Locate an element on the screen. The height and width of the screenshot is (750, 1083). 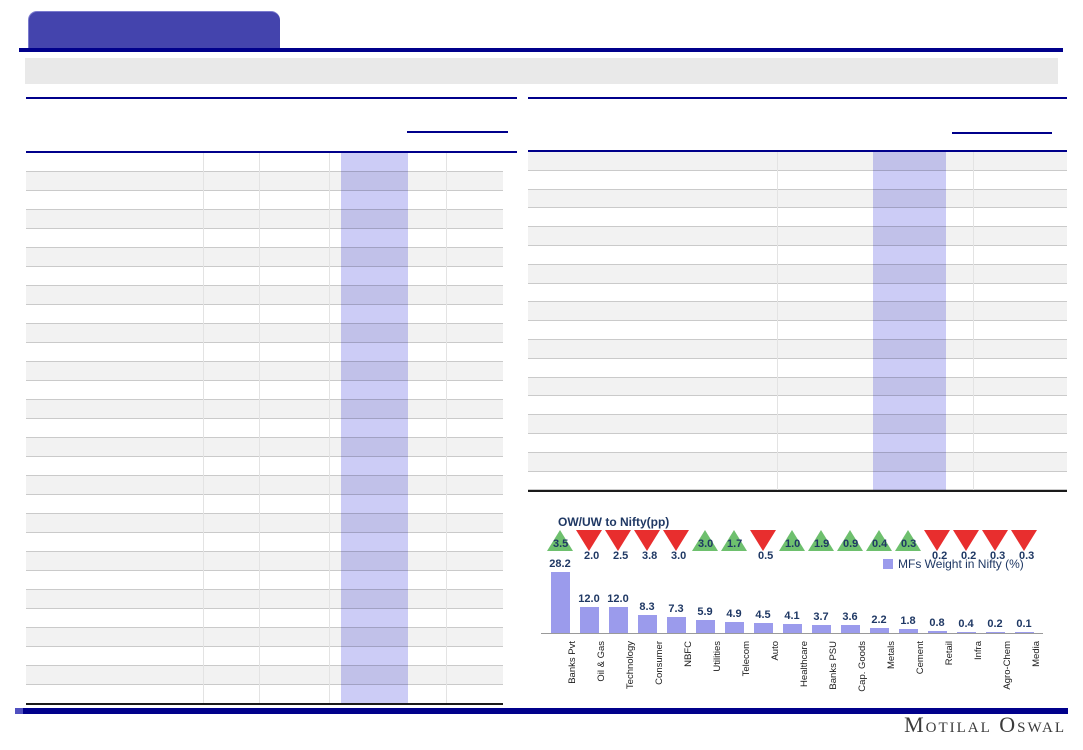
bar-value-label: 4.5 is located at coordinates (763, 615).